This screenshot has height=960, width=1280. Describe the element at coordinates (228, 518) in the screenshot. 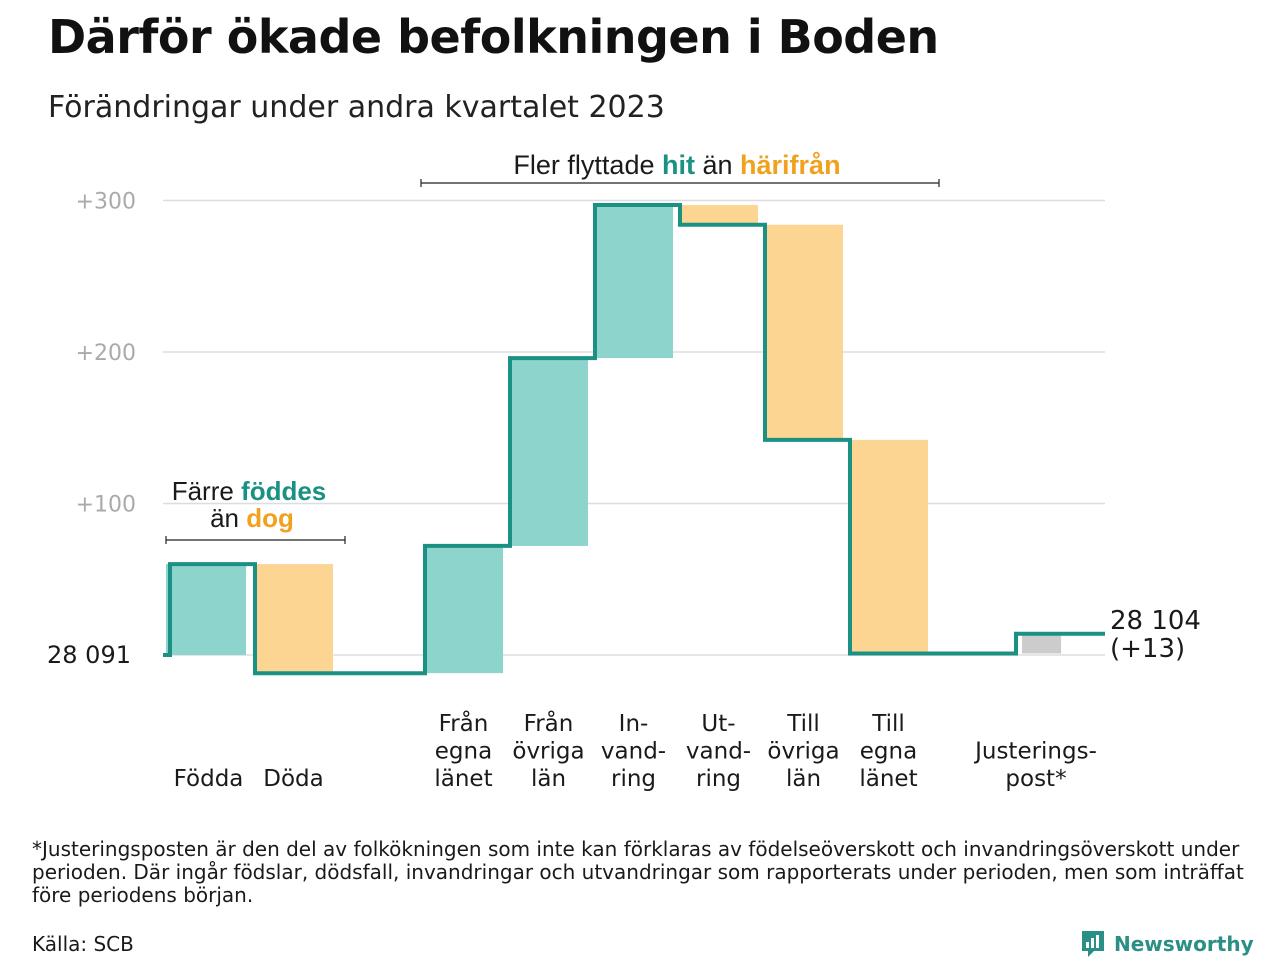

I see `births-annotation-an: än` at that location.